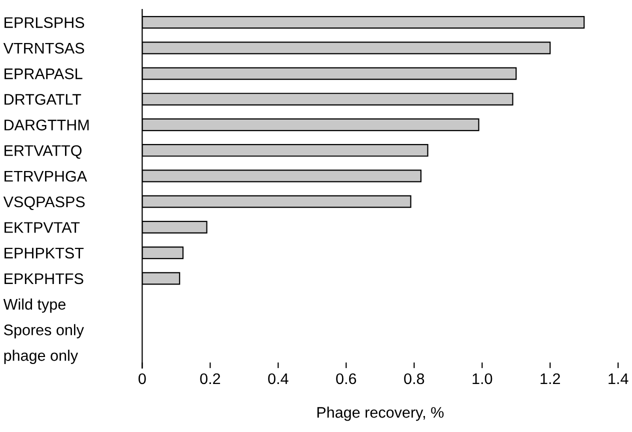 The image size is (632, 432). What do you see at coordinates (41, 357) in the screenshot?
I see `y-tick-label: phage only` at bounding box center [41, 357].